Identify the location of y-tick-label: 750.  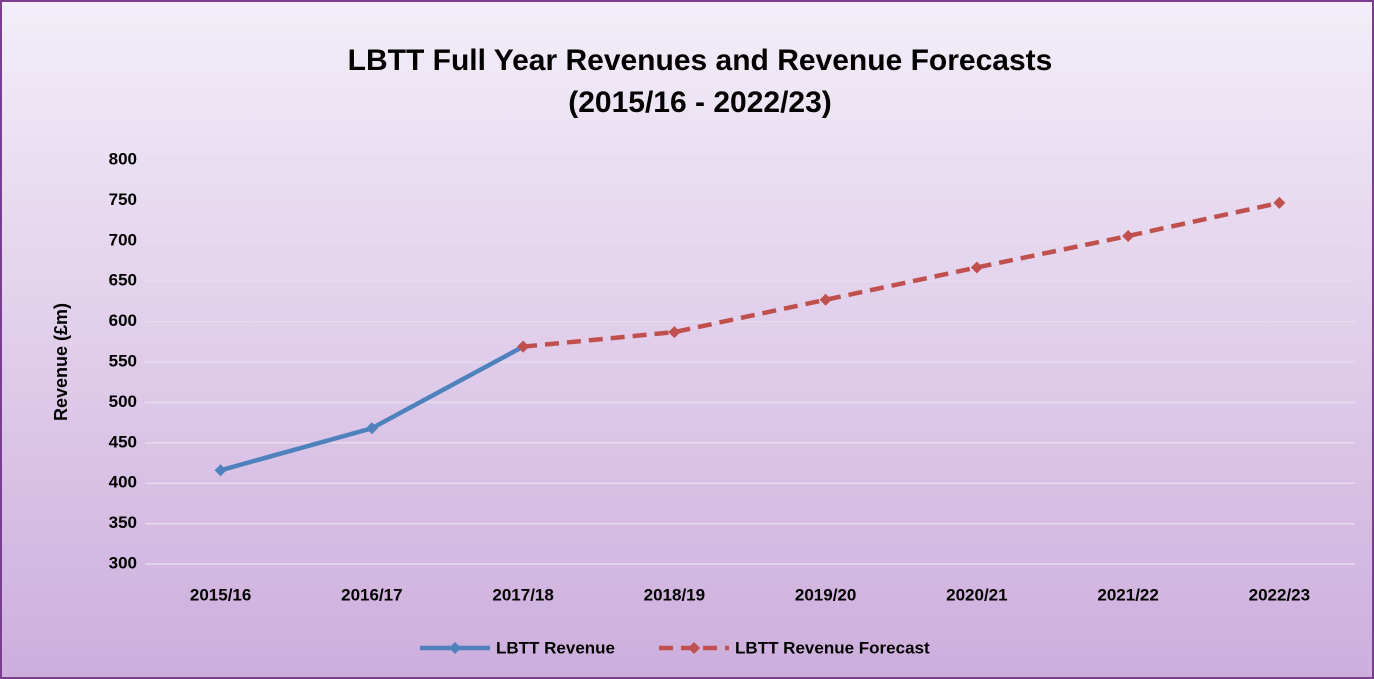
(123, 199).